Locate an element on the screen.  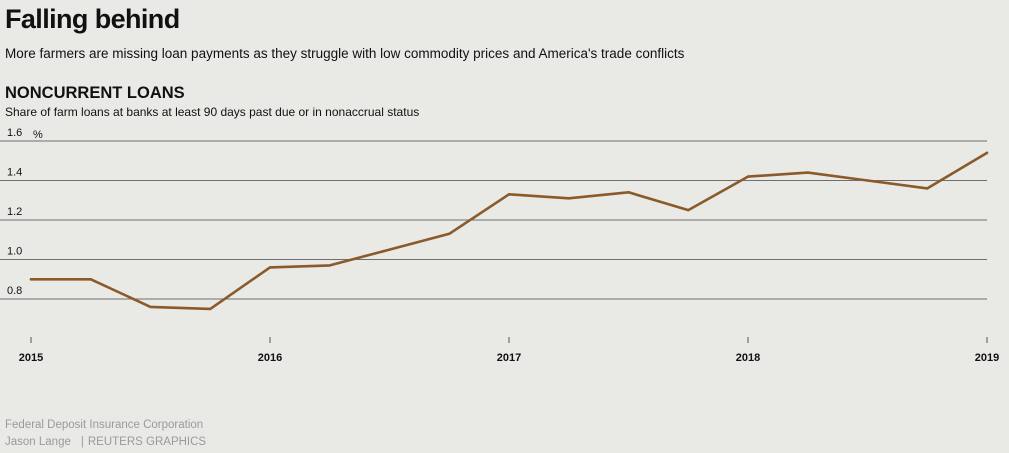
x-axis-ticks: 2015 2016 2017 2018 2019 is located at coordinates (509, 350).